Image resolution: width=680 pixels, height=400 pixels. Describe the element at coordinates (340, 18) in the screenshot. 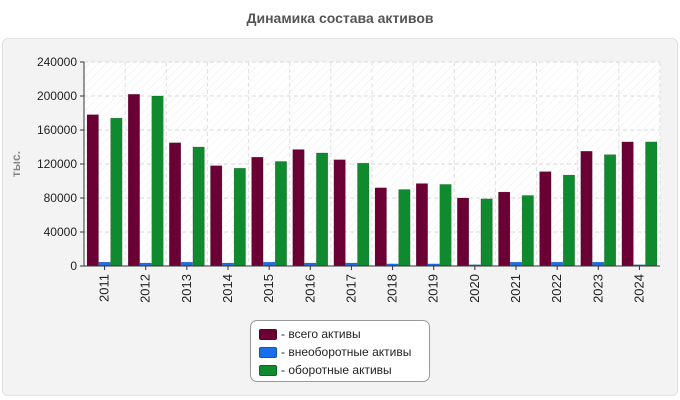

I see `chart-title: Динамика состава активов` at that location.